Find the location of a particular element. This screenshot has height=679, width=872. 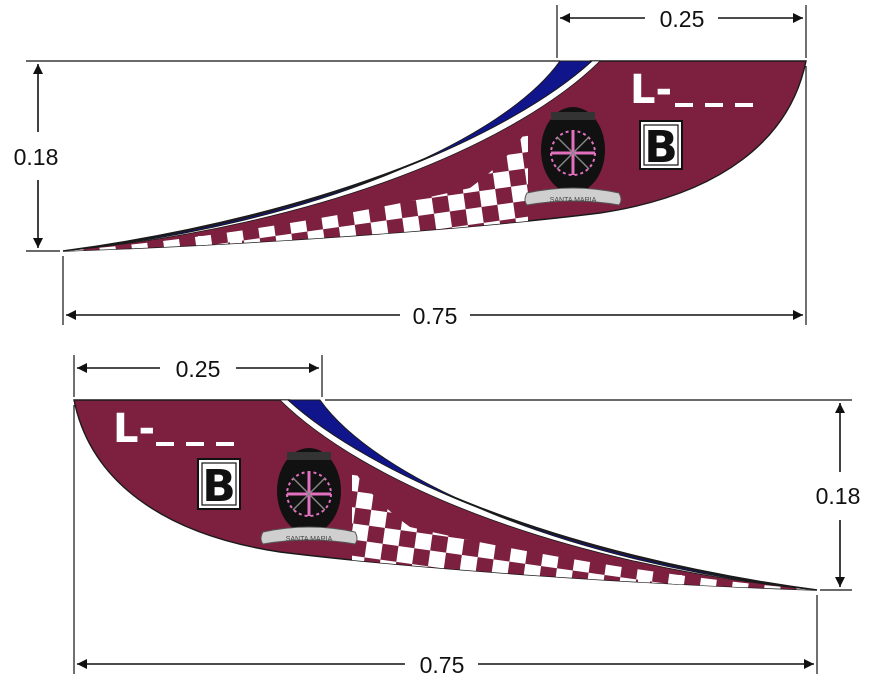

top-dim-length-label: 0.75 is located at coordinates (435, 316).